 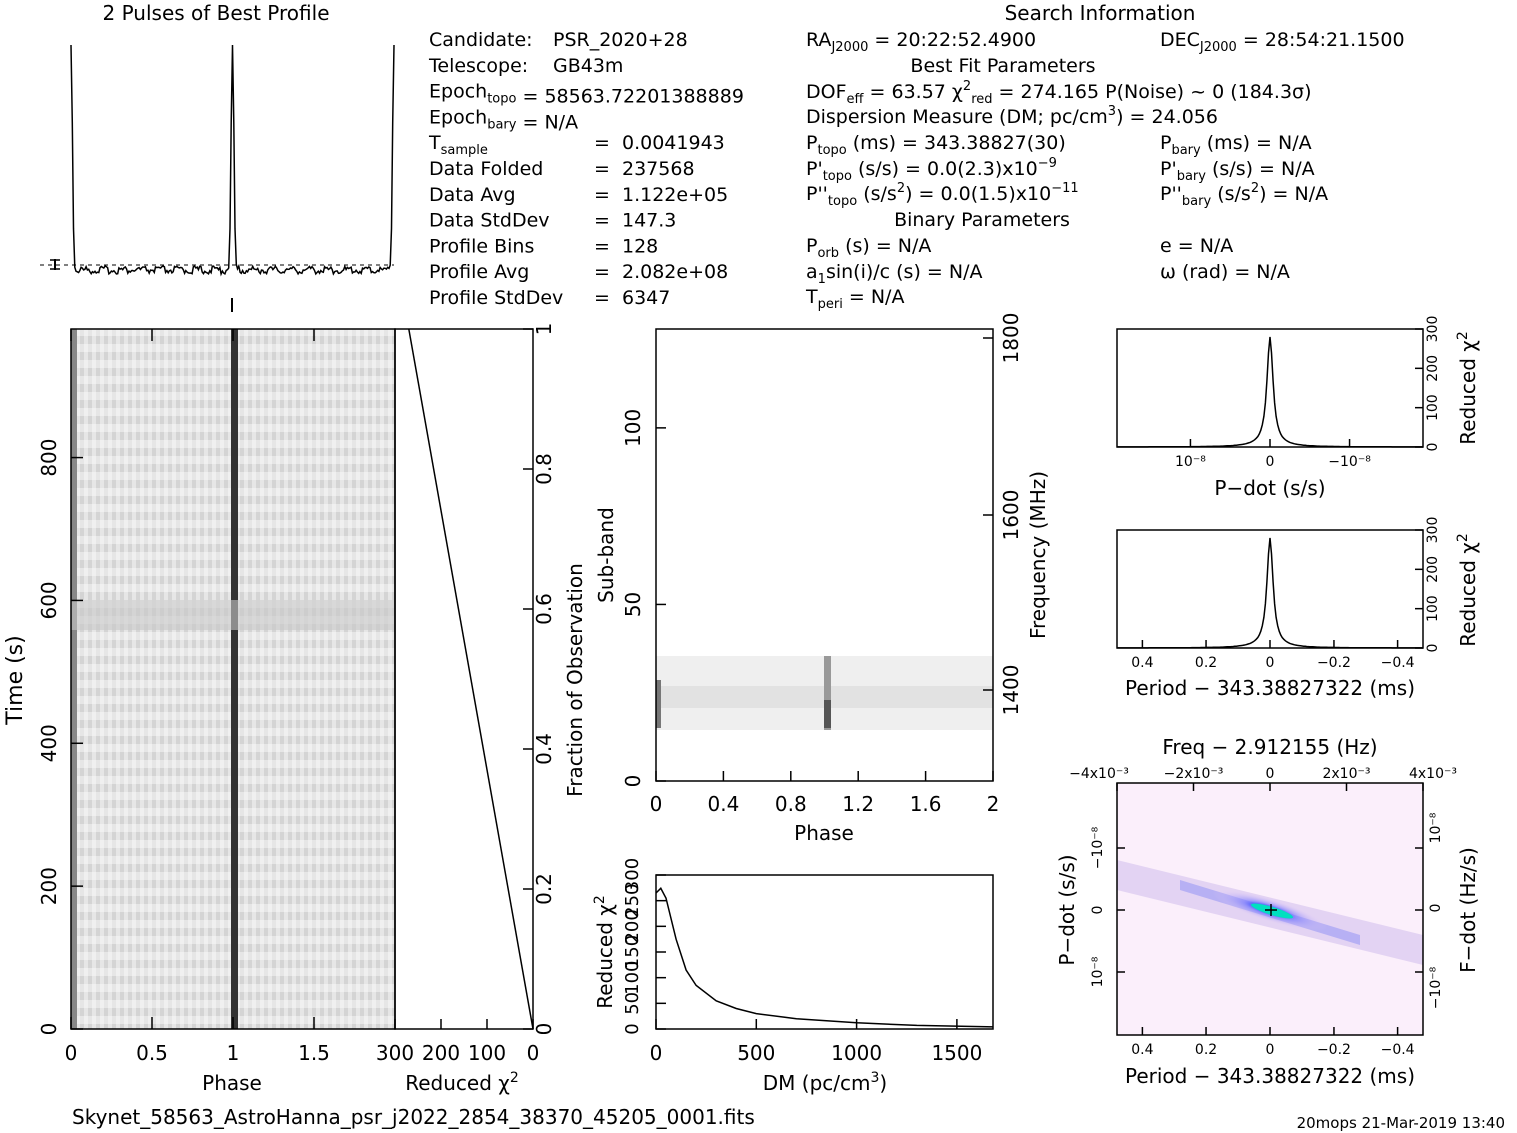 I want to click on pp-toptick-label: 4x10⁻³, so click(x=1433, y=774).